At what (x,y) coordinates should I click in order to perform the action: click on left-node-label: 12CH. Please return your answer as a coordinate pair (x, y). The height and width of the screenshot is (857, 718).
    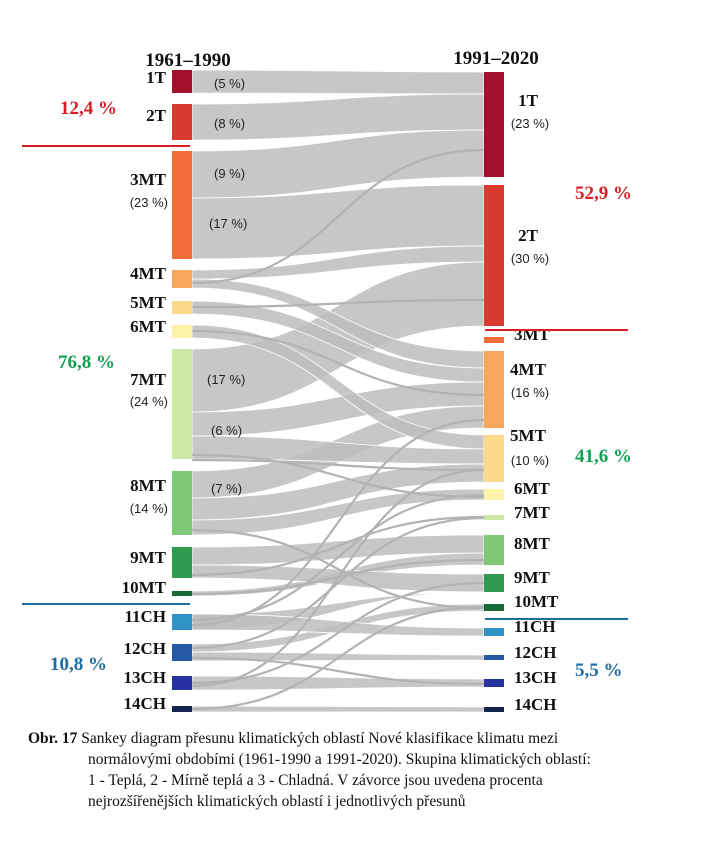
    Looking at the image, I should click on (145, 648).